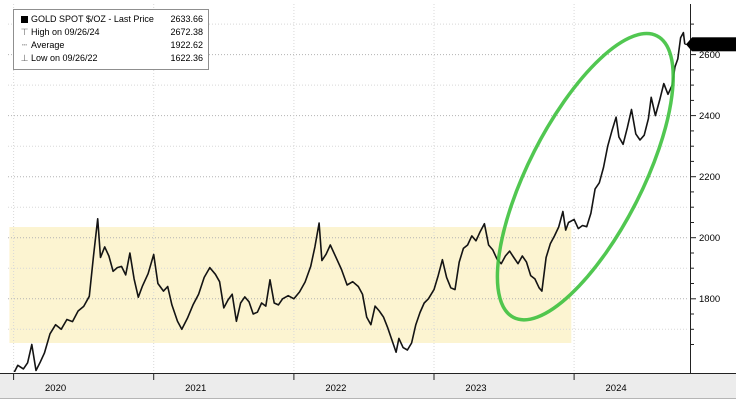  Describe the element at coordinates (335, 388) in the screenshot. I see `x-axis-label: 2022` at that location.